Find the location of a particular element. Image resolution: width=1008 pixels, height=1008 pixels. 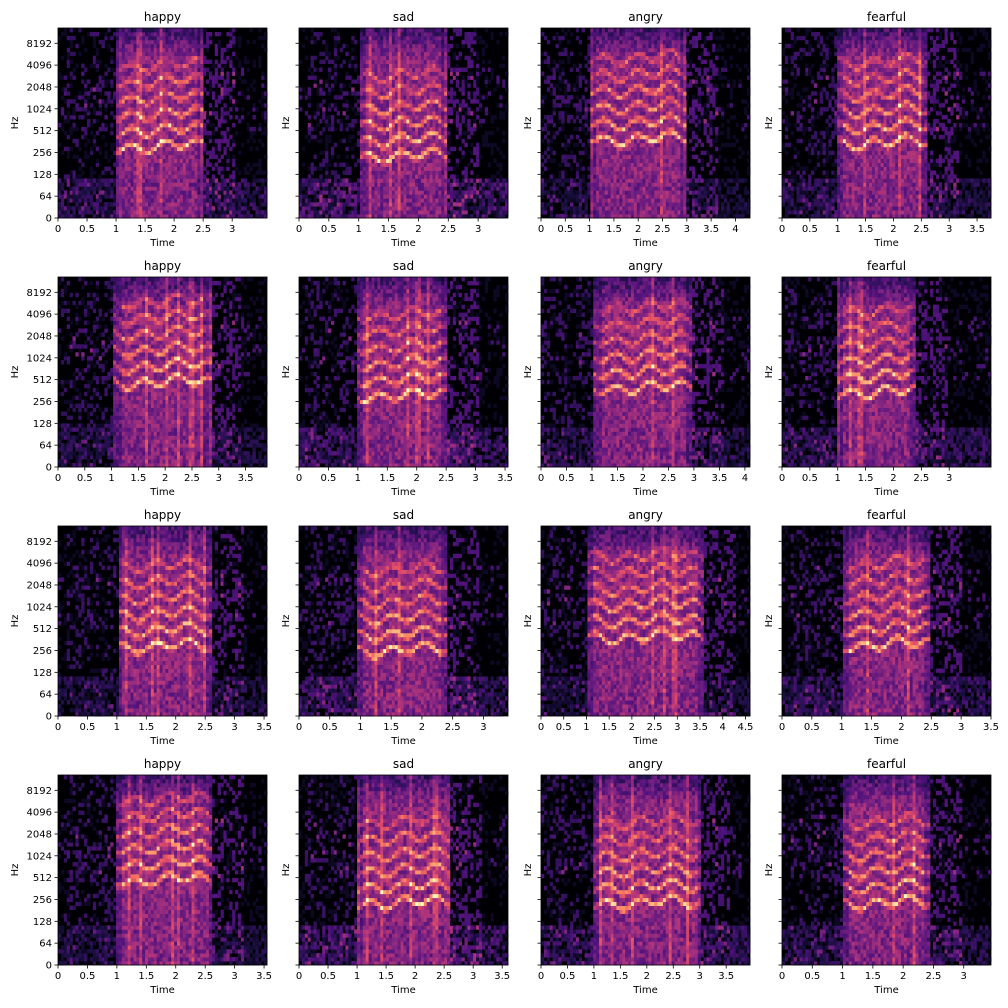

spectrogram-panel-3: angry 0 0.5 1 1.5 2 2.5 3 3.5 4 Time Hz is located at coordinates (637, 129).